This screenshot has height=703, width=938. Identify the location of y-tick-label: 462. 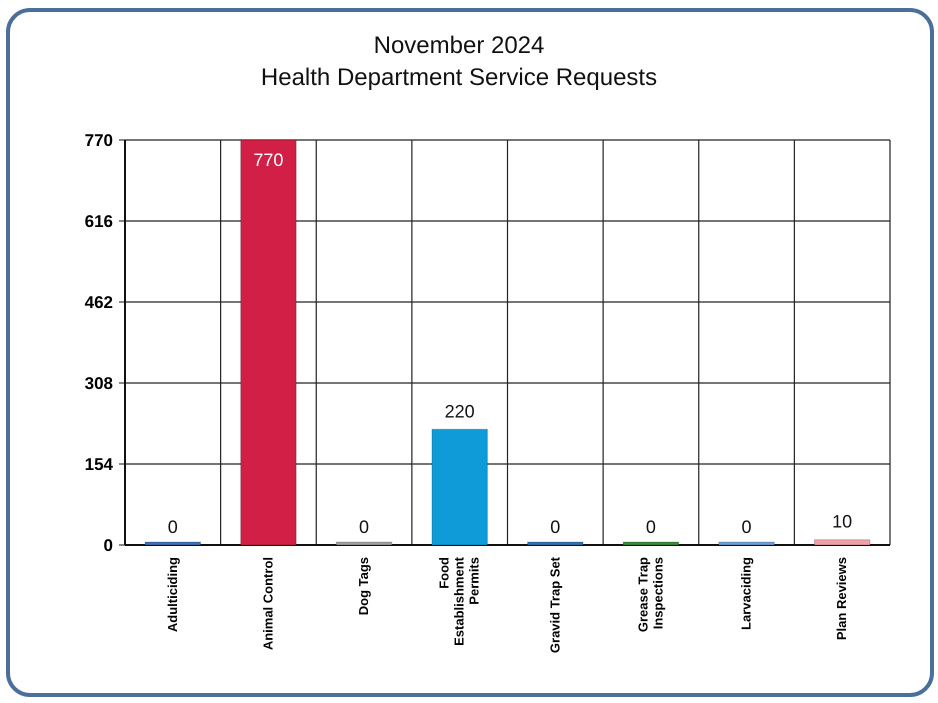
(98, 302).